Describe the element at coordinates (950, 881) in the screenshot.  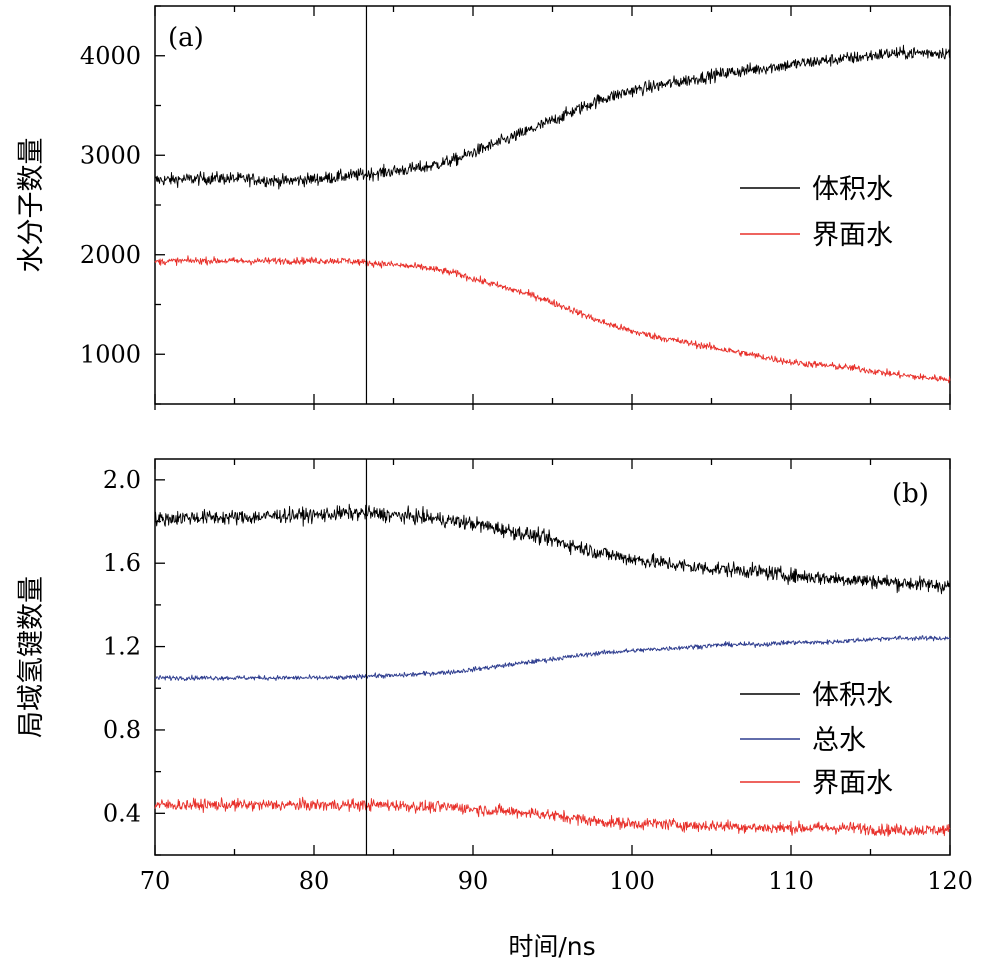
I see `x-tick-label: 120` at that location.